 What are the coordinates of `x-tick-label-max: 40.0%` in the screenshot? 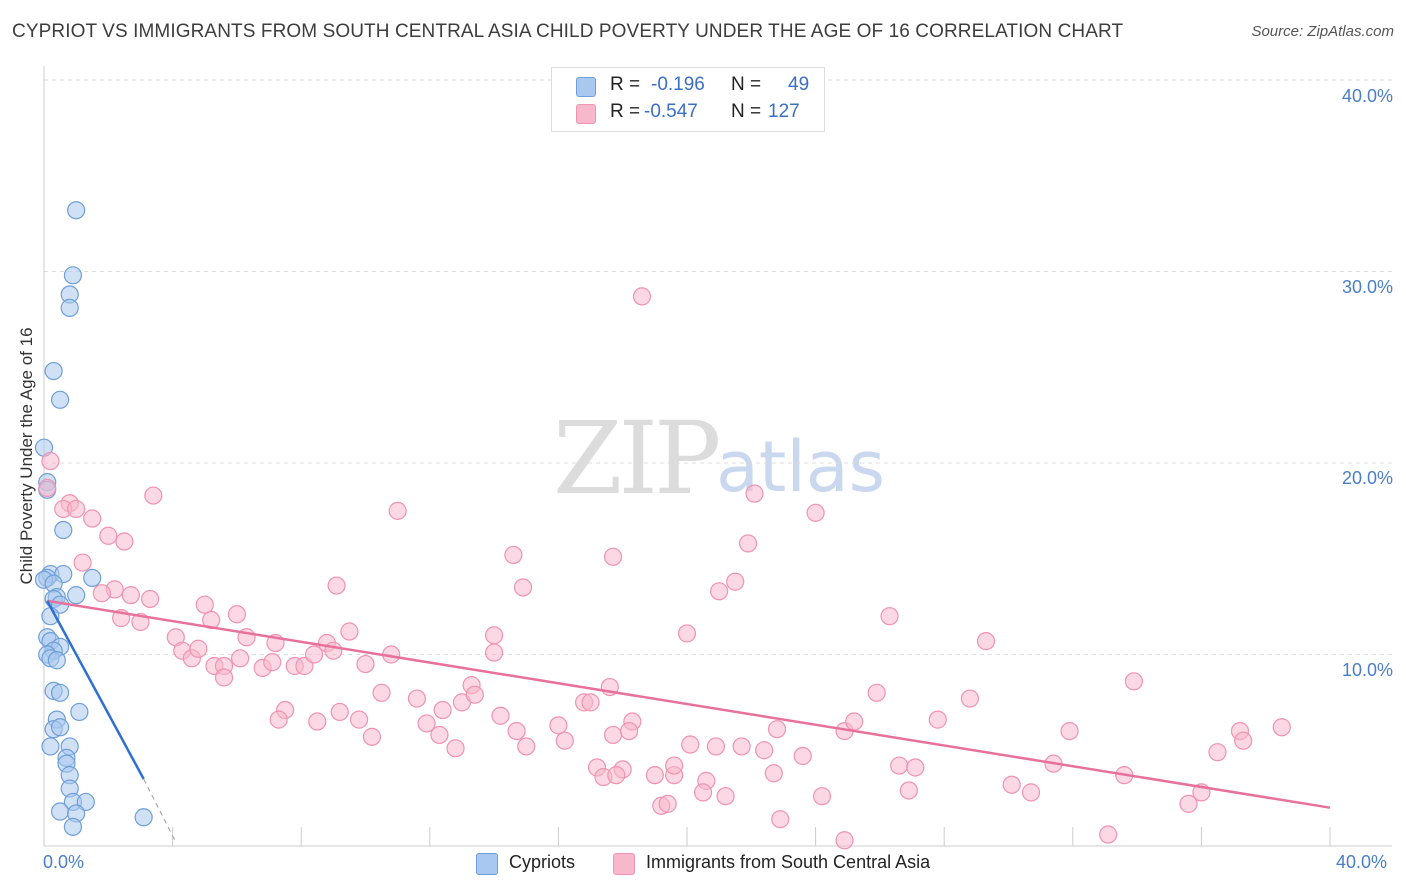 It's located at (1362, 862).